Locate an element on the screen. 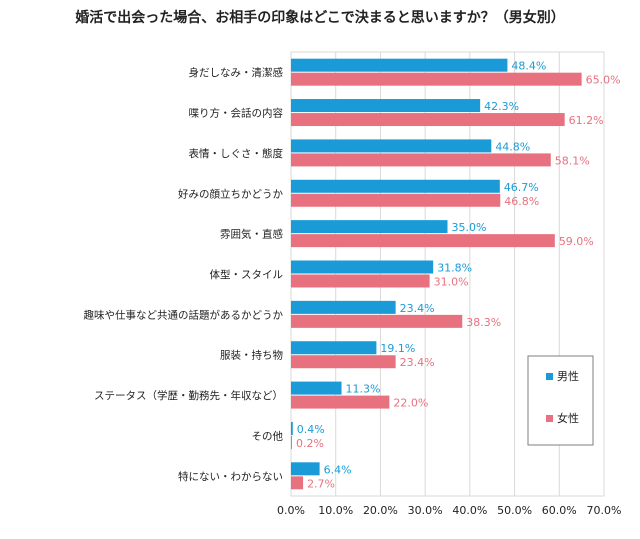 This screenshot has height=539, width=640. data-label: 42.3% is located at coordinates (501, 106).